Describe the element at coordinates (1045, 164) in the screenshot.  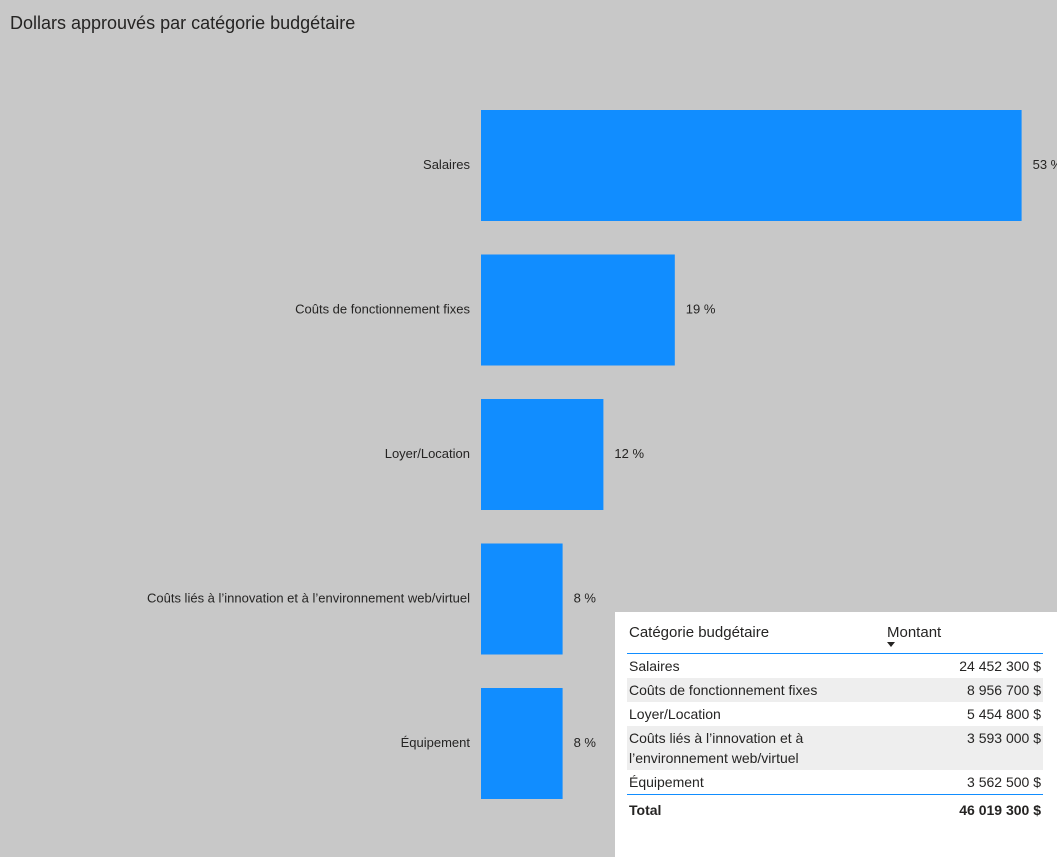
I see `data-label: 53 %` at that location.